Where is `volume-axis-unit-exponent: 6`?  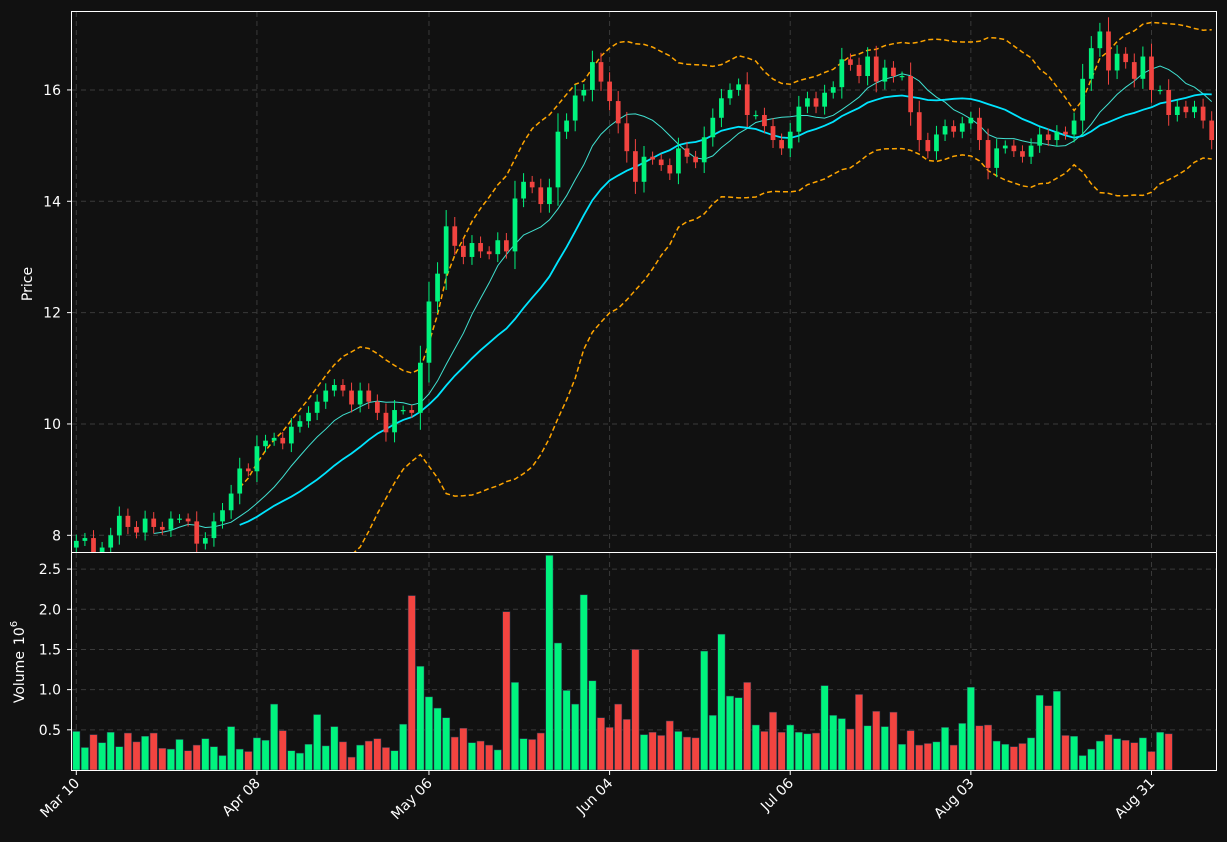
volume-axis-unit-exponent: 6 is located at coordinates (14, 624).